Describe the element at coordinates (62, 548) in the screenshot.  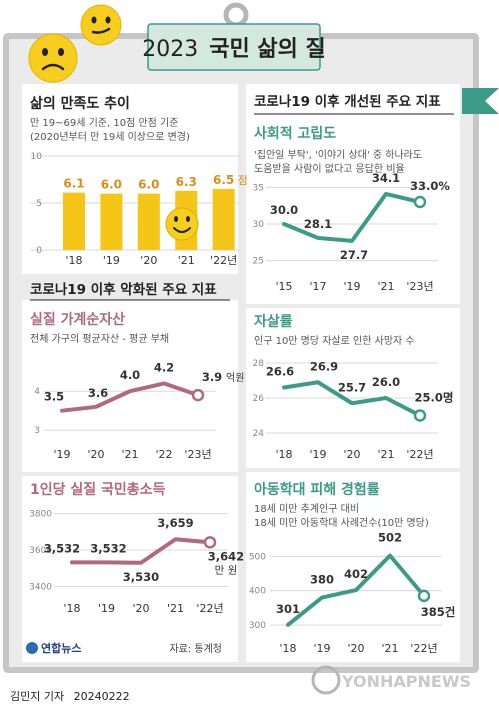
I see `data-label: 3,532` at that location.